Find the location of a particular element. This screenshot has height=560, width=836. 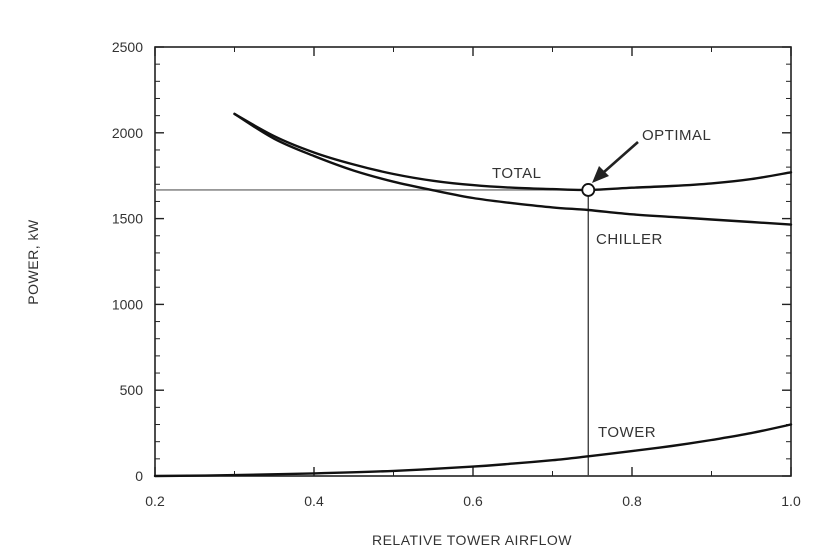

series-line-tower is located at coordinates (473, 450).